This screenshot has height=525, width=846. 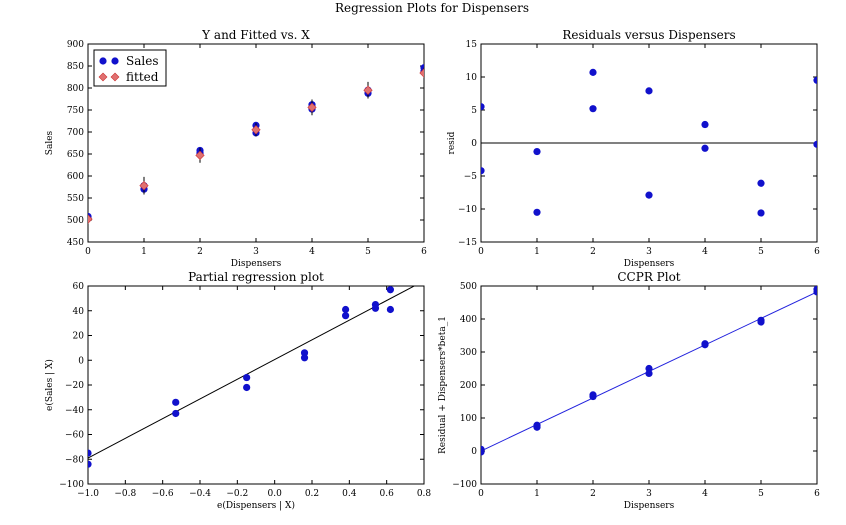 What do you see at coordinates (125, 494) in the screenshot?
I see `x-tick-label: −0.8` at bounding box center [125, 494].